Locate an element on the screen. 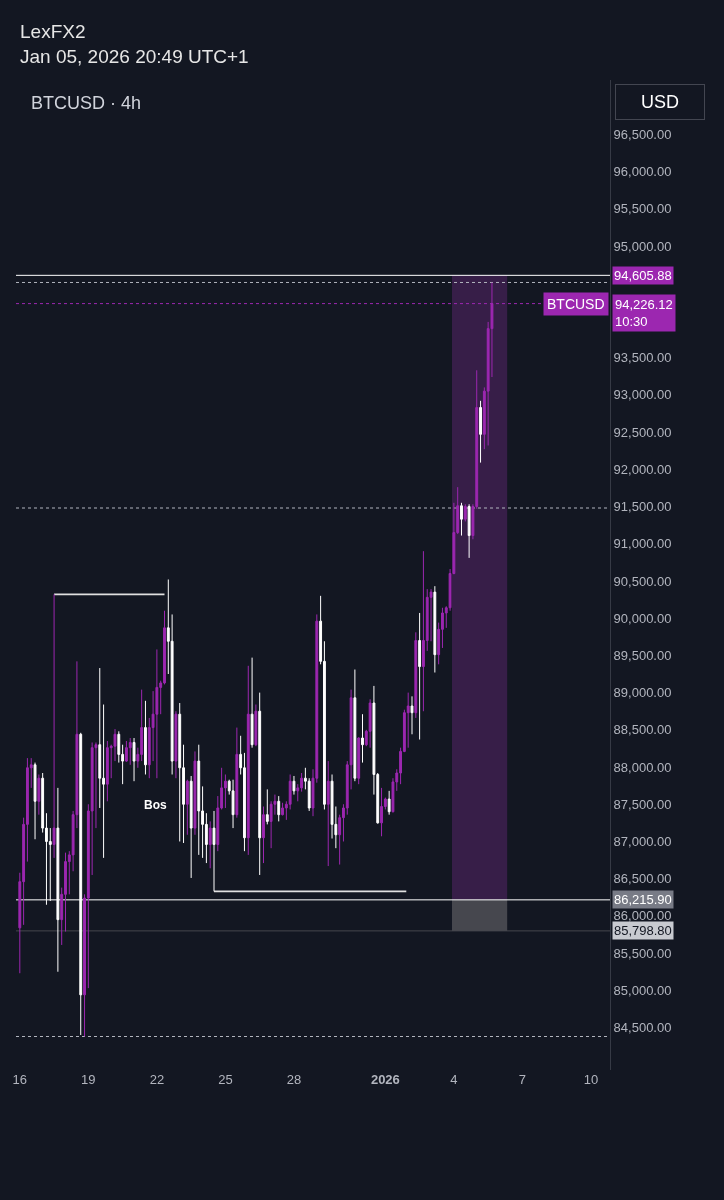 This screenshot has height=1200, width=724. y-tick-label: 95,000.00 is located at coordinates (642, 246).